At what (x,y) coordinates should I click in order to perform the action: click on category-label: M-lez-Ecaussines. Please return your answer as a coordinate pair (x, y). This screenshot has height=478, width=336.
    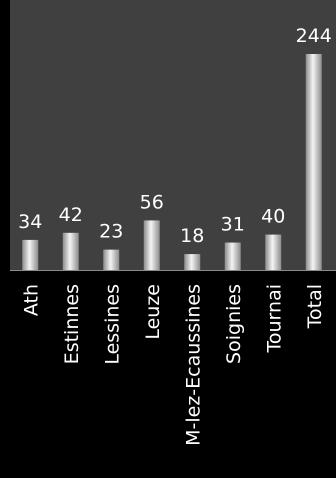
    Looking at the image, I should click on (193, 365).